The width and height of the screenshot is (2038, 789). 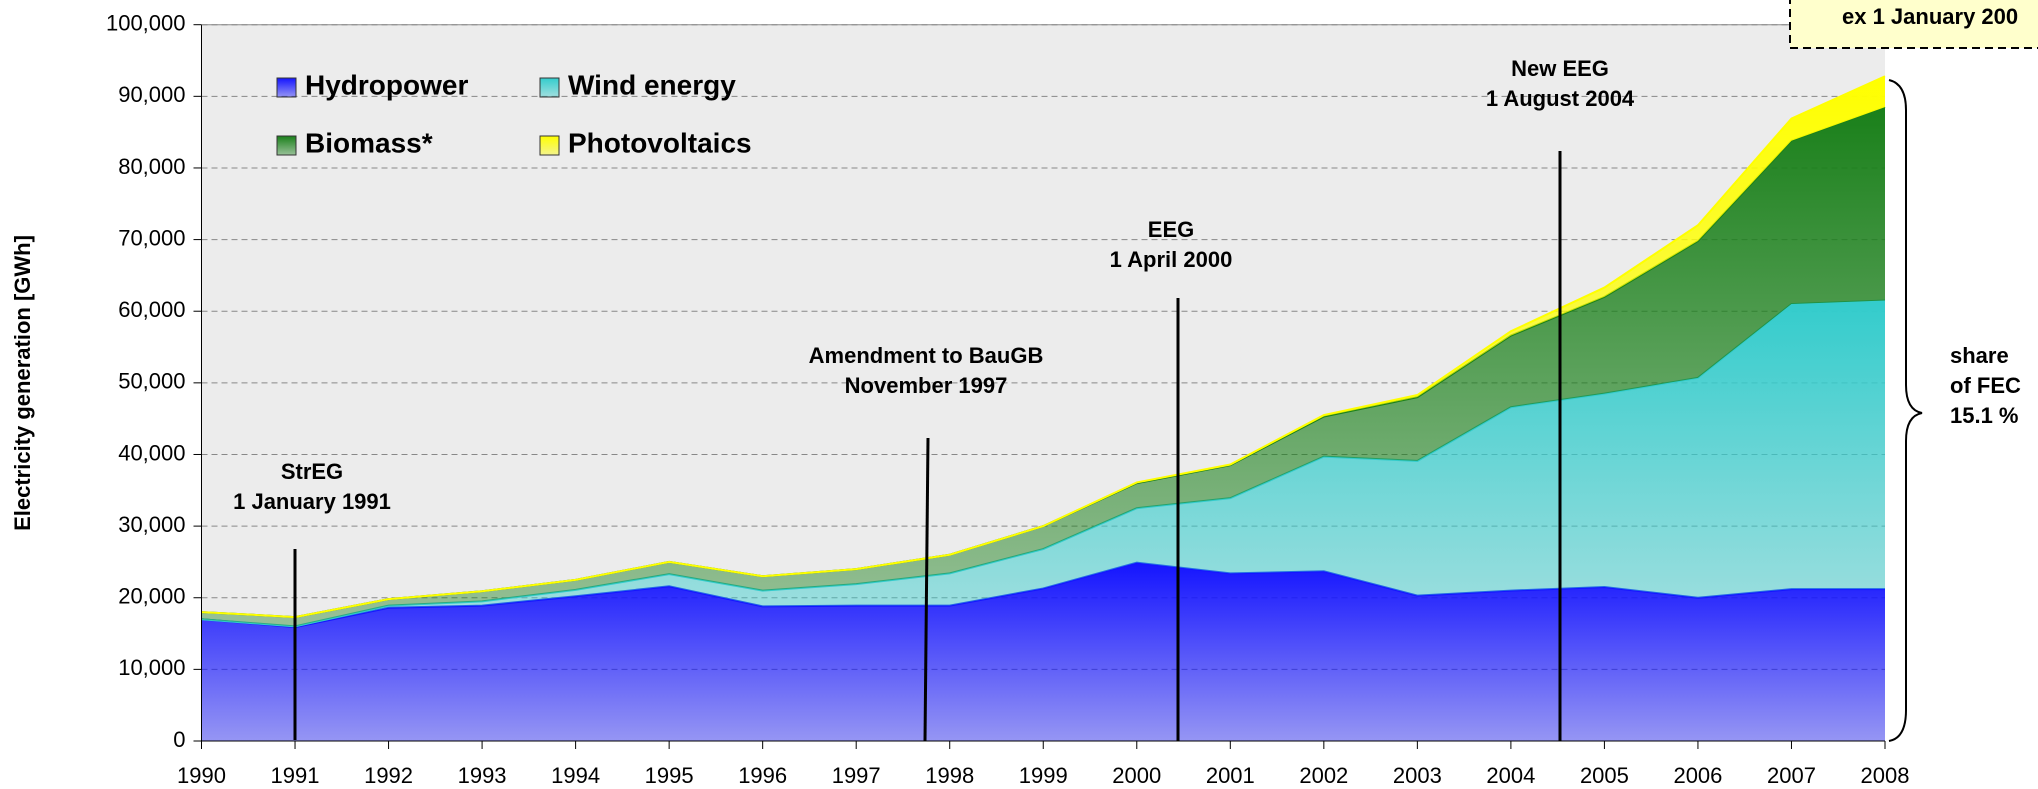 What do you see at coordinates (1697, 775) in the screenshot?
I see `x-tick-label: 2006` at bounding box center [1697, 775].